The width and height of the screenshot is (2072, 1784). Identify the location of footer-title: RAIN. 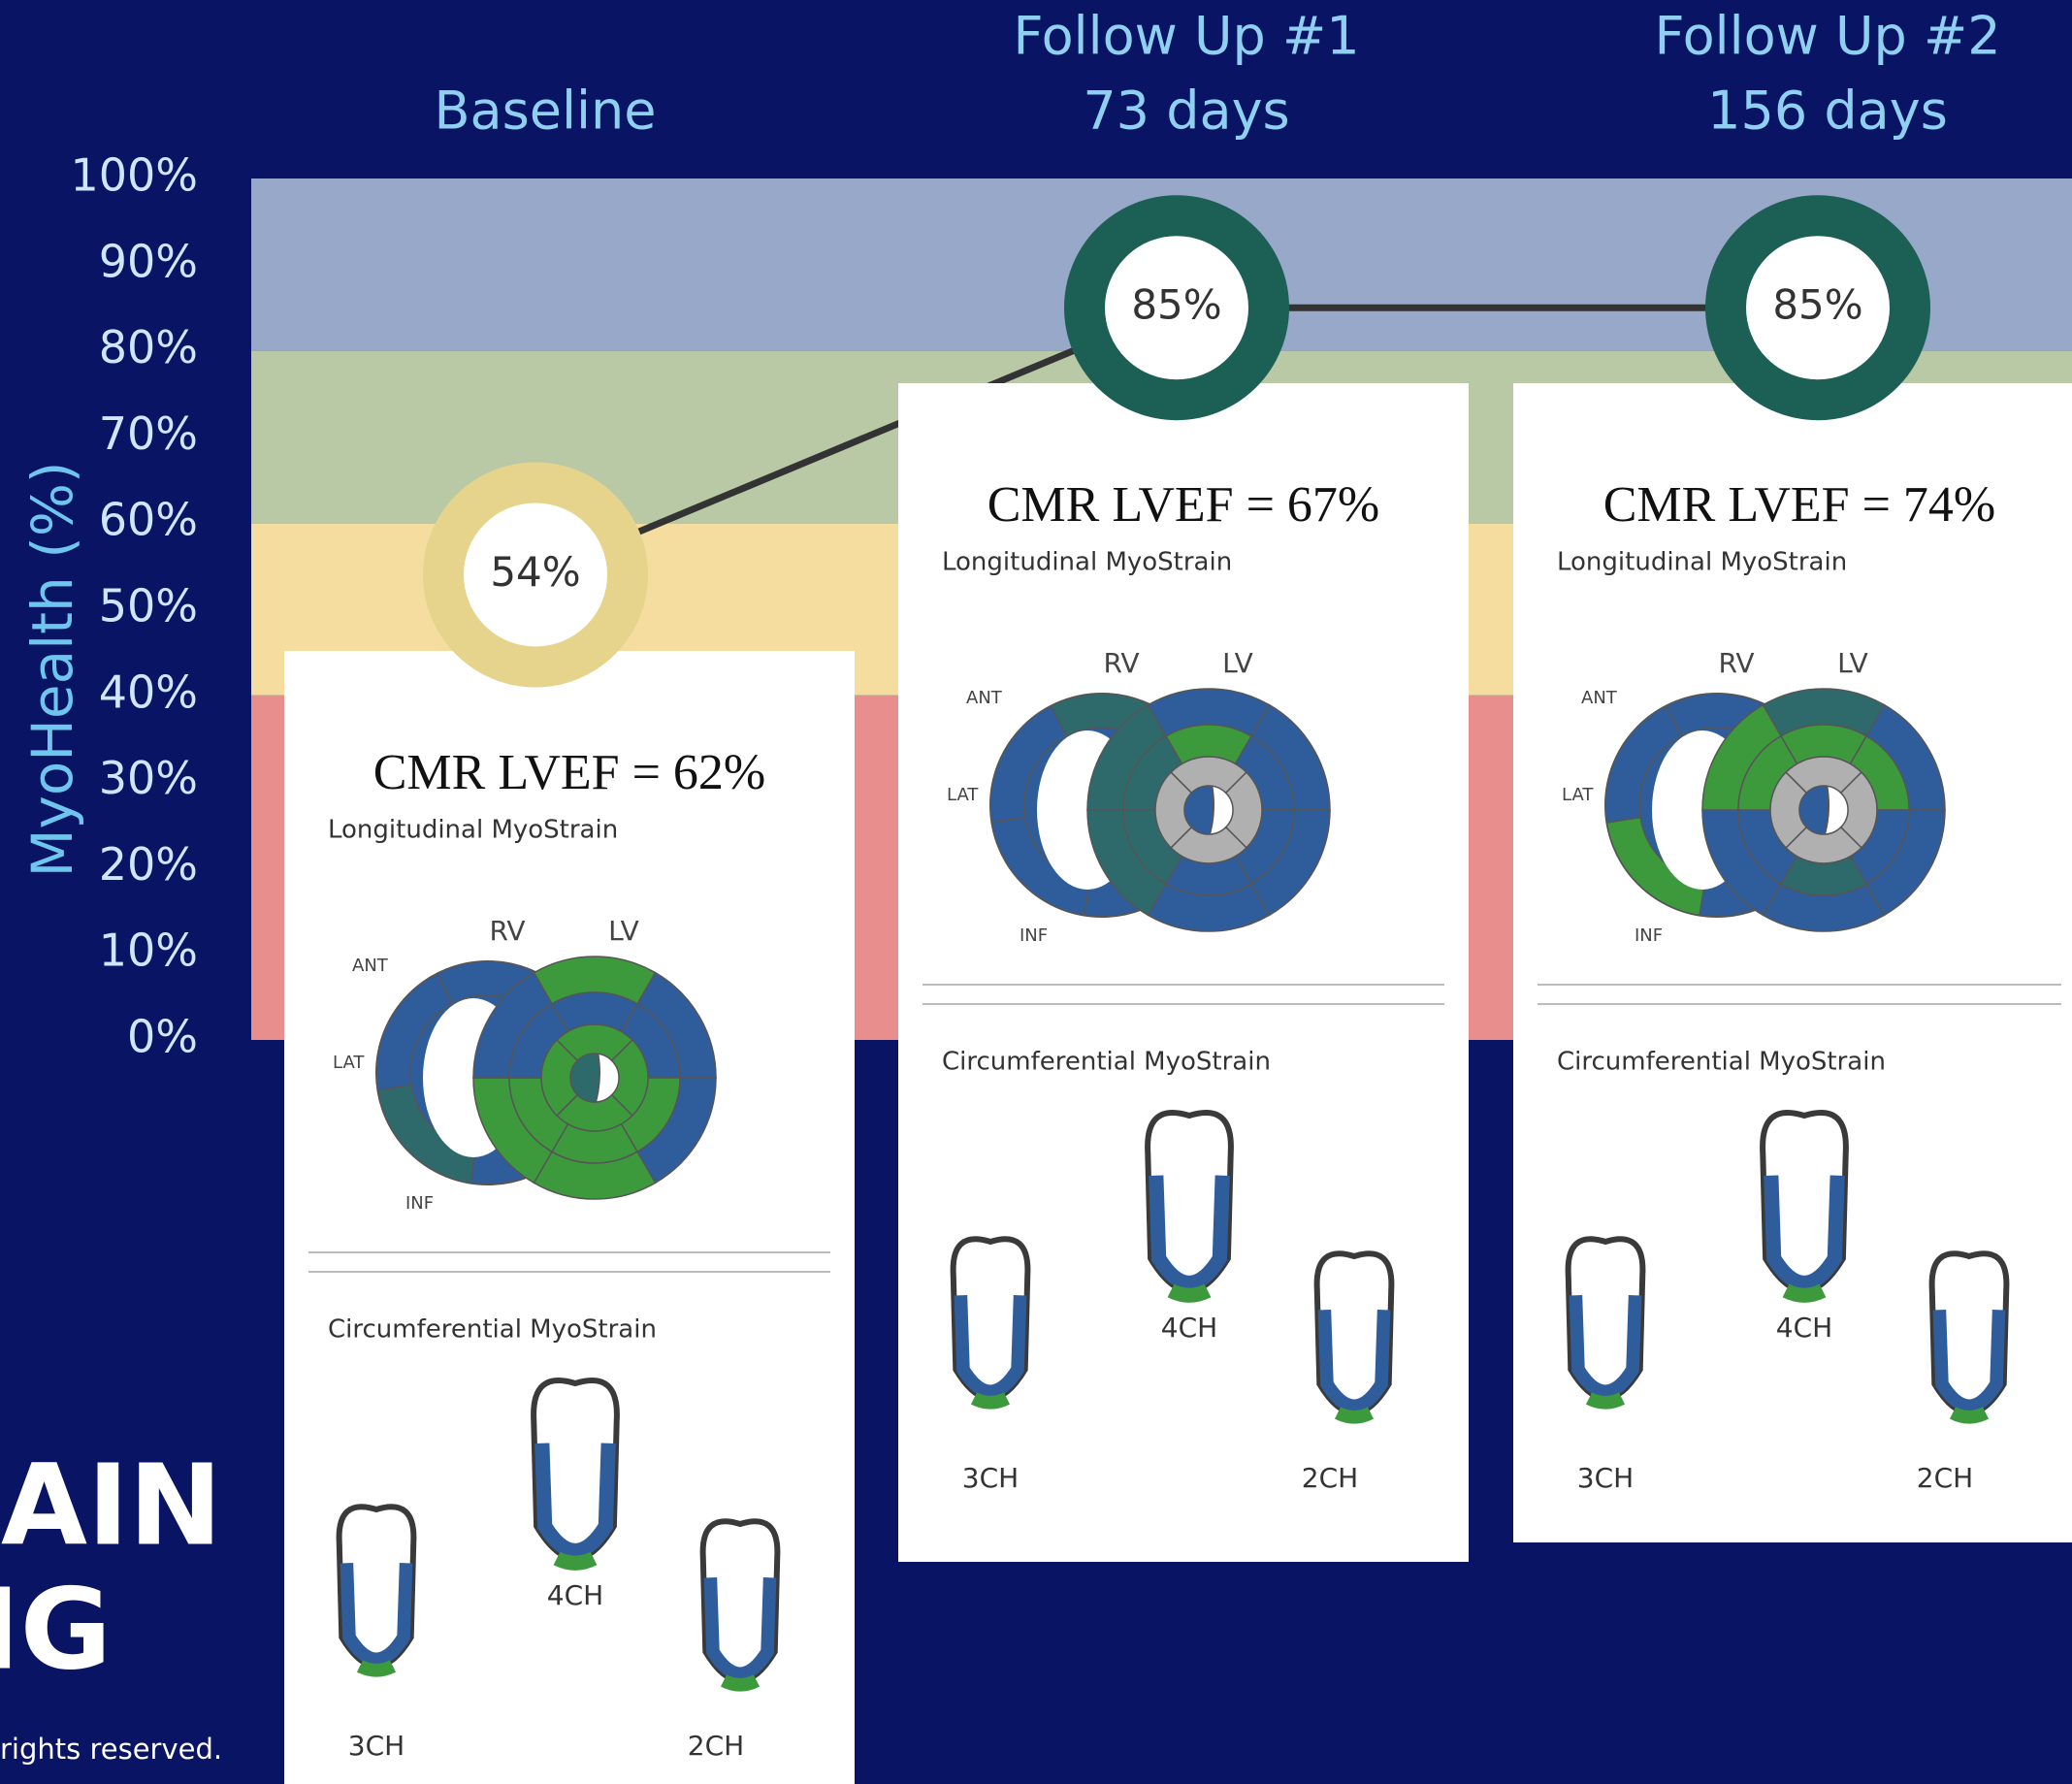
(111, 1507).